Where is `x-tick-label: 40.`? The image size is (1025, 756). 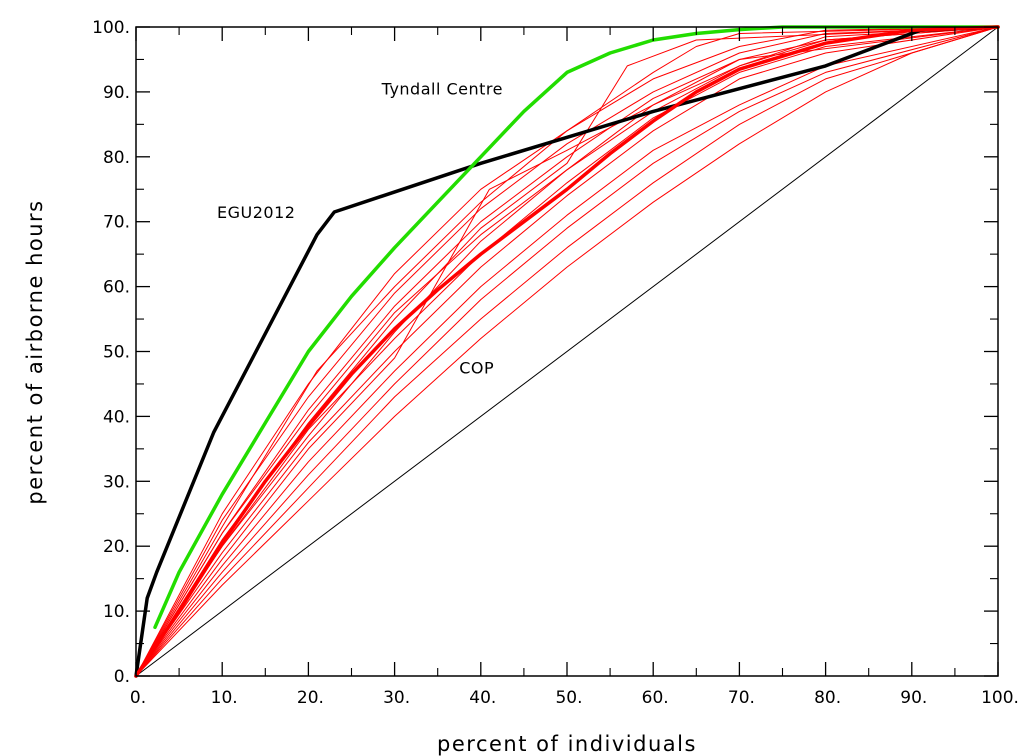 x-tick-label: 40. is located at coordinates (482, 698).